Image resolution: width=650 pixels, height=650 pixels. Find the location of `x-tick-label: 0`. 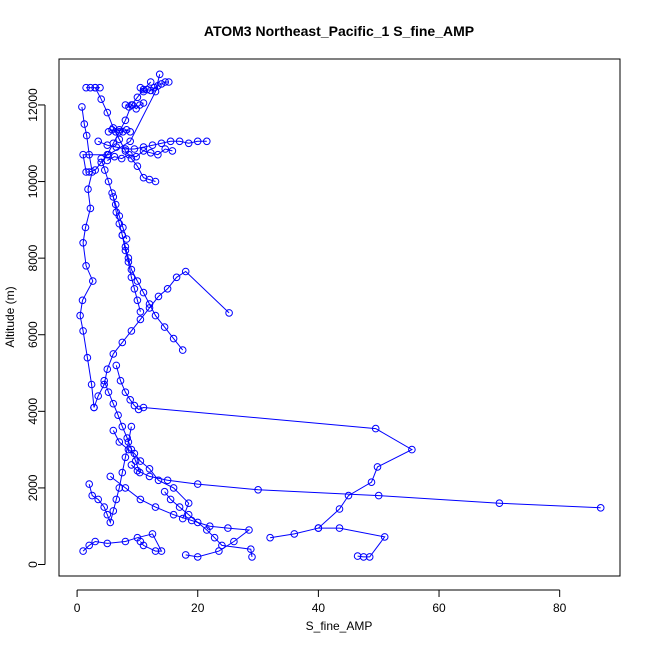

x-tick-label: 0 is located at coordinates (77, 608).